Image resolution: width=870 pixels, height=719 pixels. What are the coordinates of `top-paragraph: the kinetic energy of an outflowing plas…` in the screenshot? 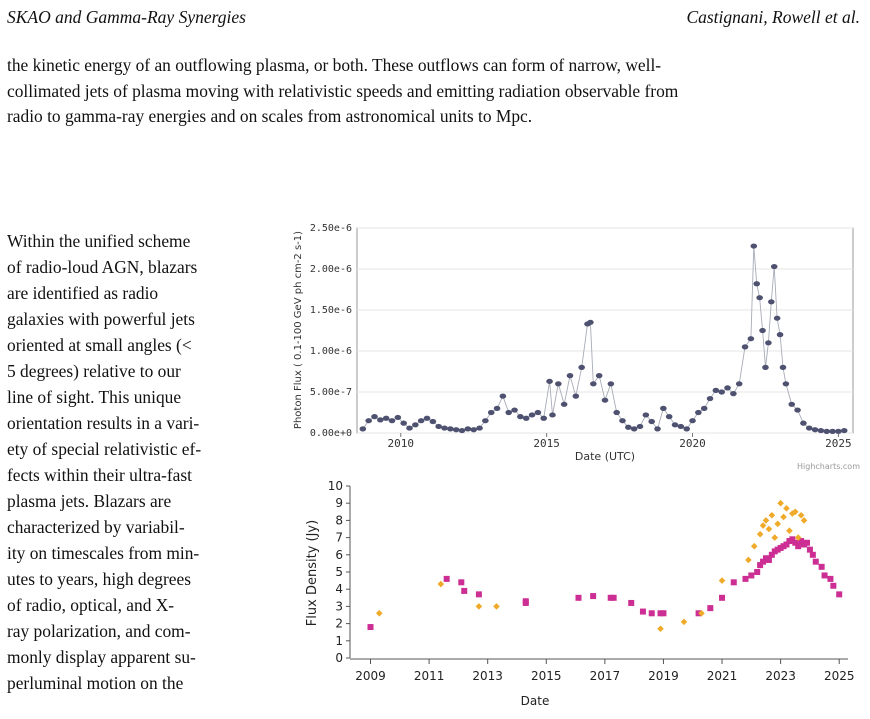 It's located at (434, 91).